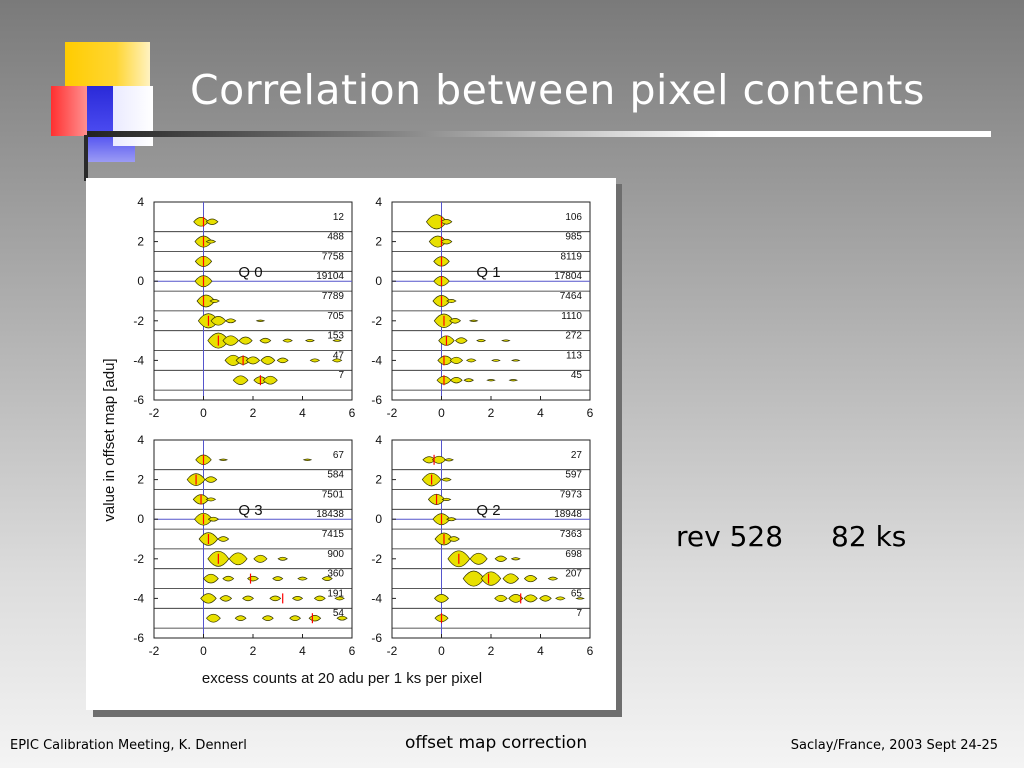  Describe the element at coordinates (869, 536) in the screenshot. I see `exposure-label: 82 ks` at that location.